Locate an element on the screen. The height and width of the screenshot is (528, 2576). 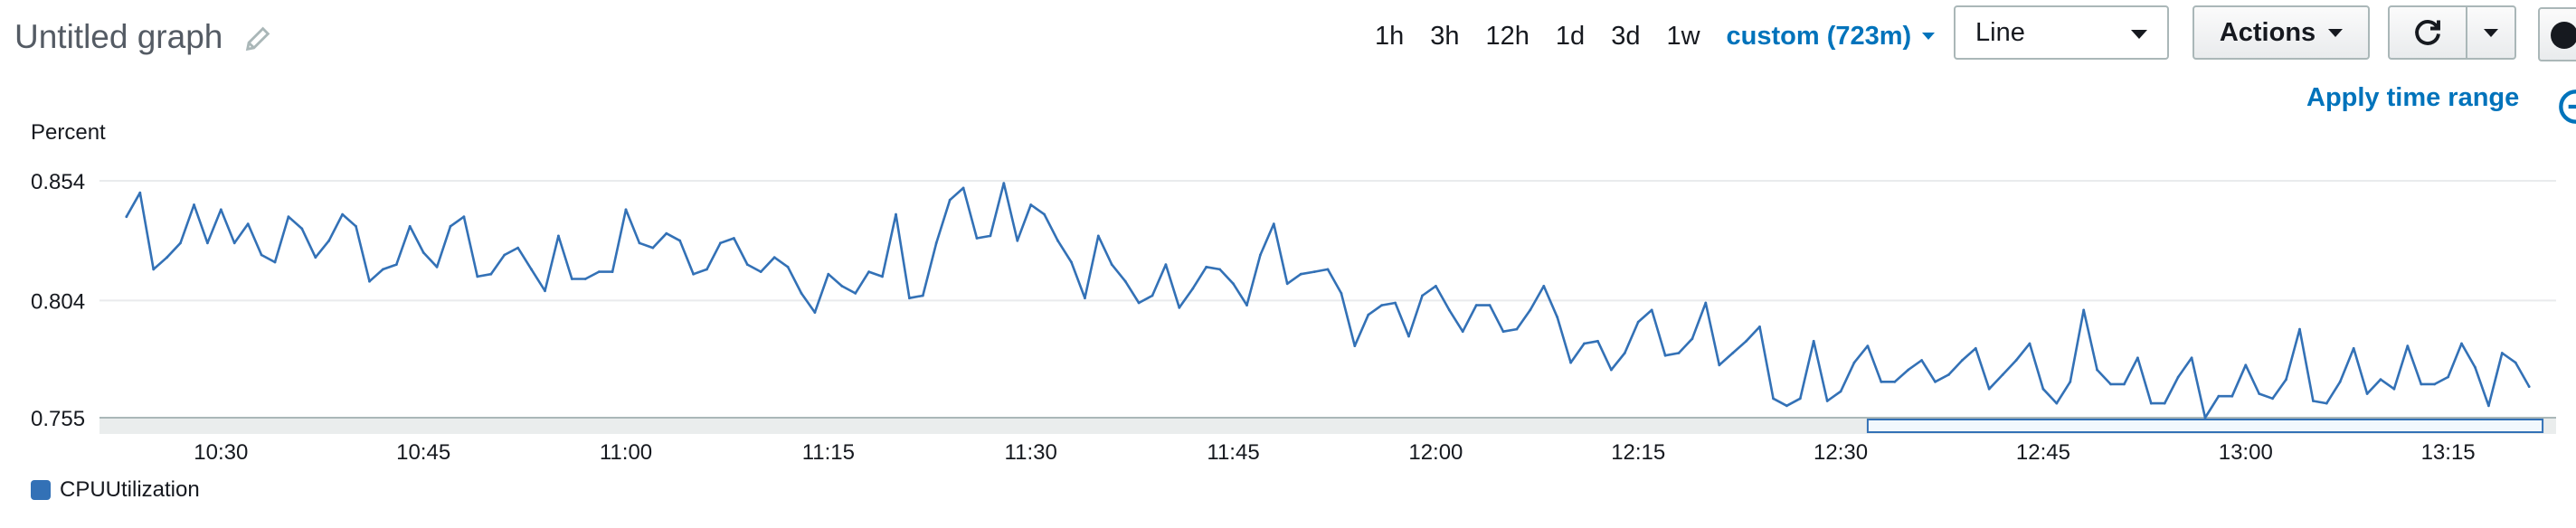
actions-button: Actions is located at coordinates (2281, 32).